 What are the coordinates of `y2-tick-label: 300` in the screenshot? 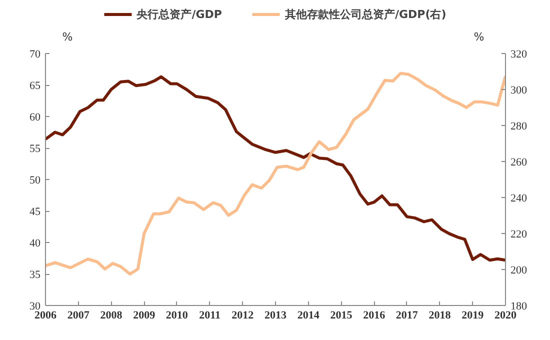 It's located at (519, 90).